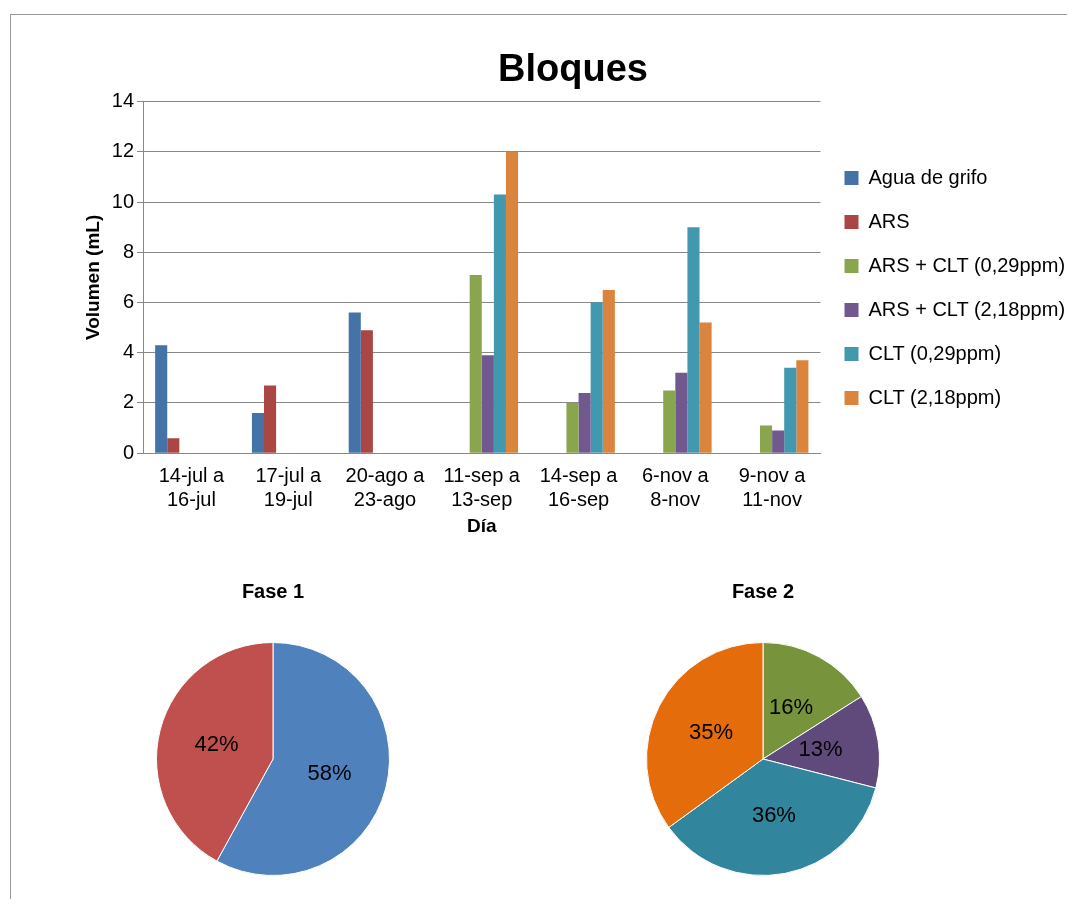 The height and width of the screenshot is (908, 1076). I want to click on data-label: 36%, so click(773, 815).